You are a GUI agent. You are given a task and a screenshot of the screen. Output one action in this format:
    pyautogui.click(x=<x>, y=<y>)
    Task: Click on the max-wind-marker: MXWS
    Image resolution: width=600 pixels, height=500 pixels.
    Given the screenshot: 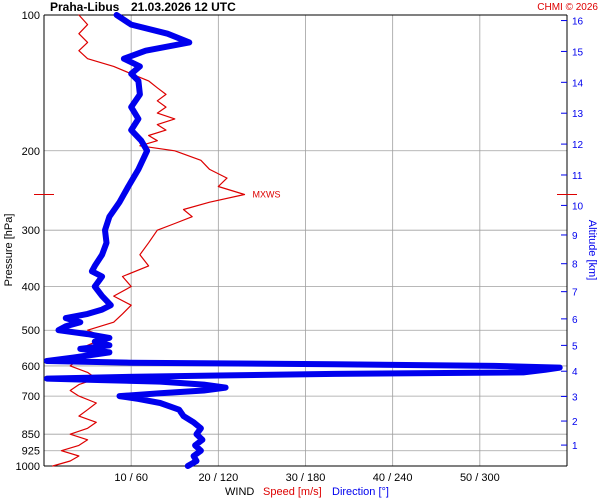 What is the action you would take?
    pyautogui.click(x=305, y=194)
    